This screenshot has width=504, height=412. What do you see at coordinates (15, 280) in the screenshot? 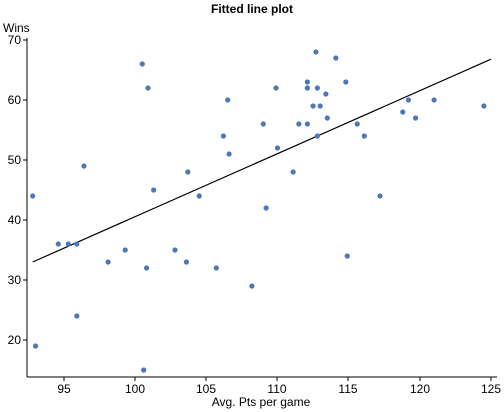
I see `y-tick-label: 30` at bounding box center [15, 280].